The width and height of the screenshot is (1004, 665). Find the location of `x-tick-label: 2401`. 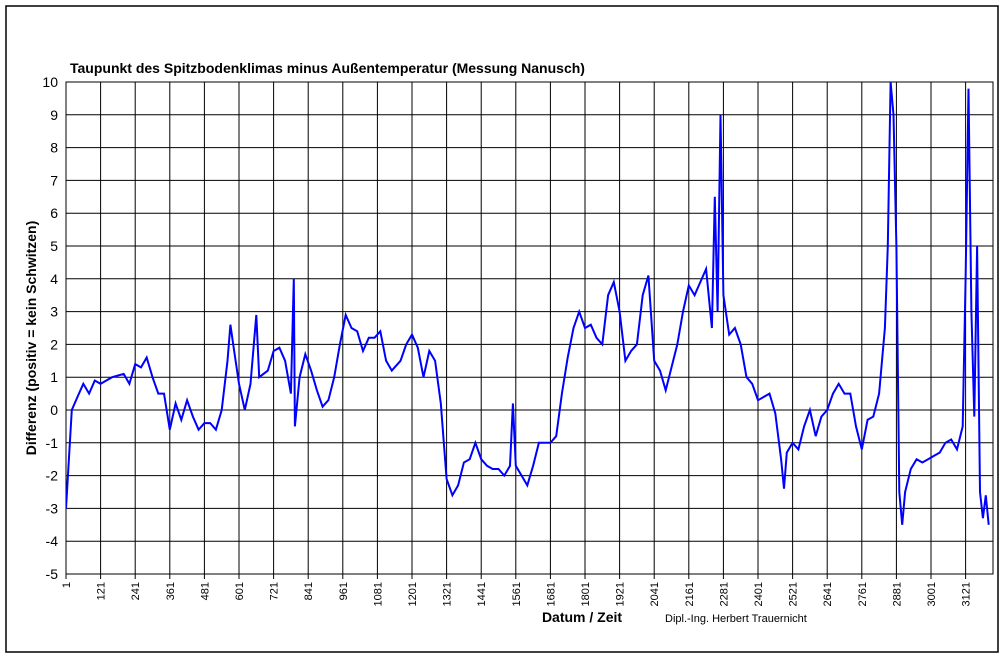

x-tick-label: 2401 is located at coordinates (759, 594).